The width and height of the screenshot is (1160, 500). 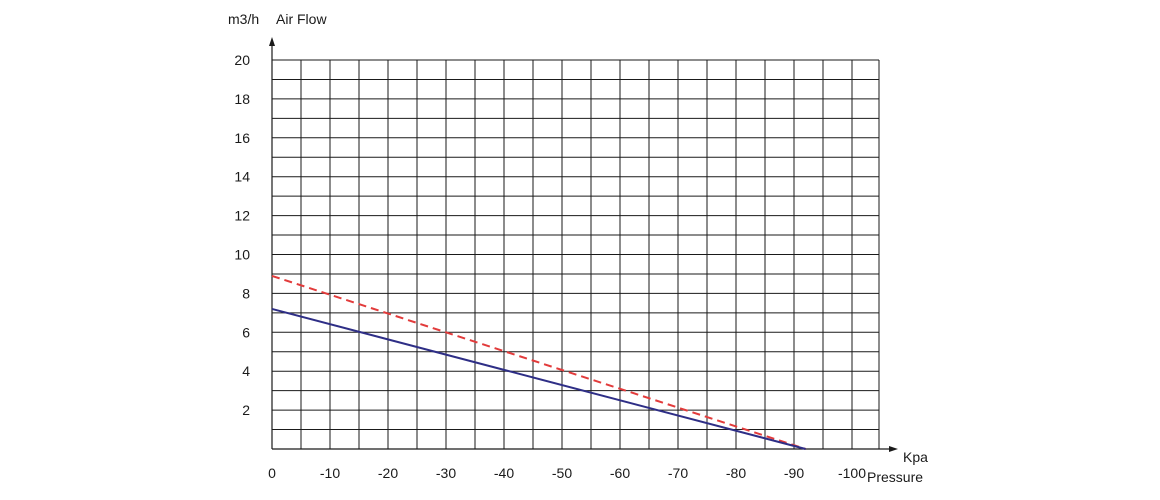 I want to click on y-tick-label: 10, so click(x=242, y=255).